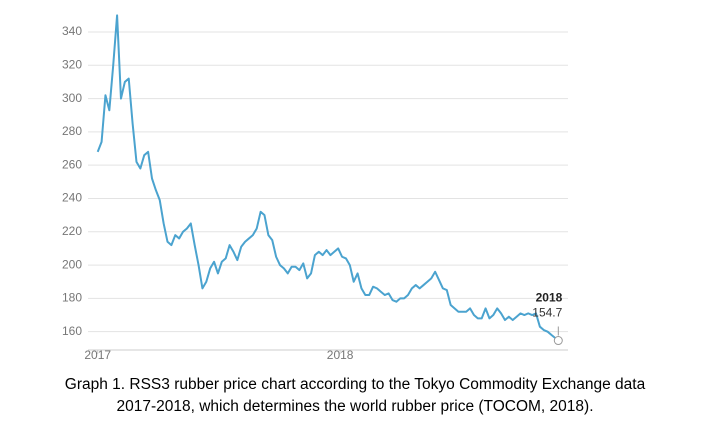 Image resolution: width=710 pixels, height=430 pixels. Describe the element at coordinates (72, 131) in the screenshot. I see `y-tick-label: 280` at that location.